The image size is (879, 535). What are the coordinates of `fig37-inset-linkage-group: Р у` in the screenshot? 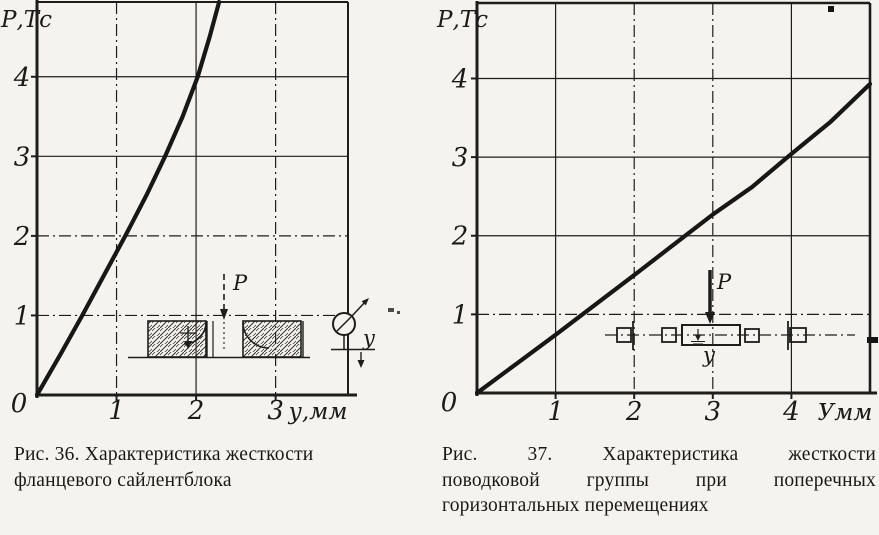 It's located at (730, 318).